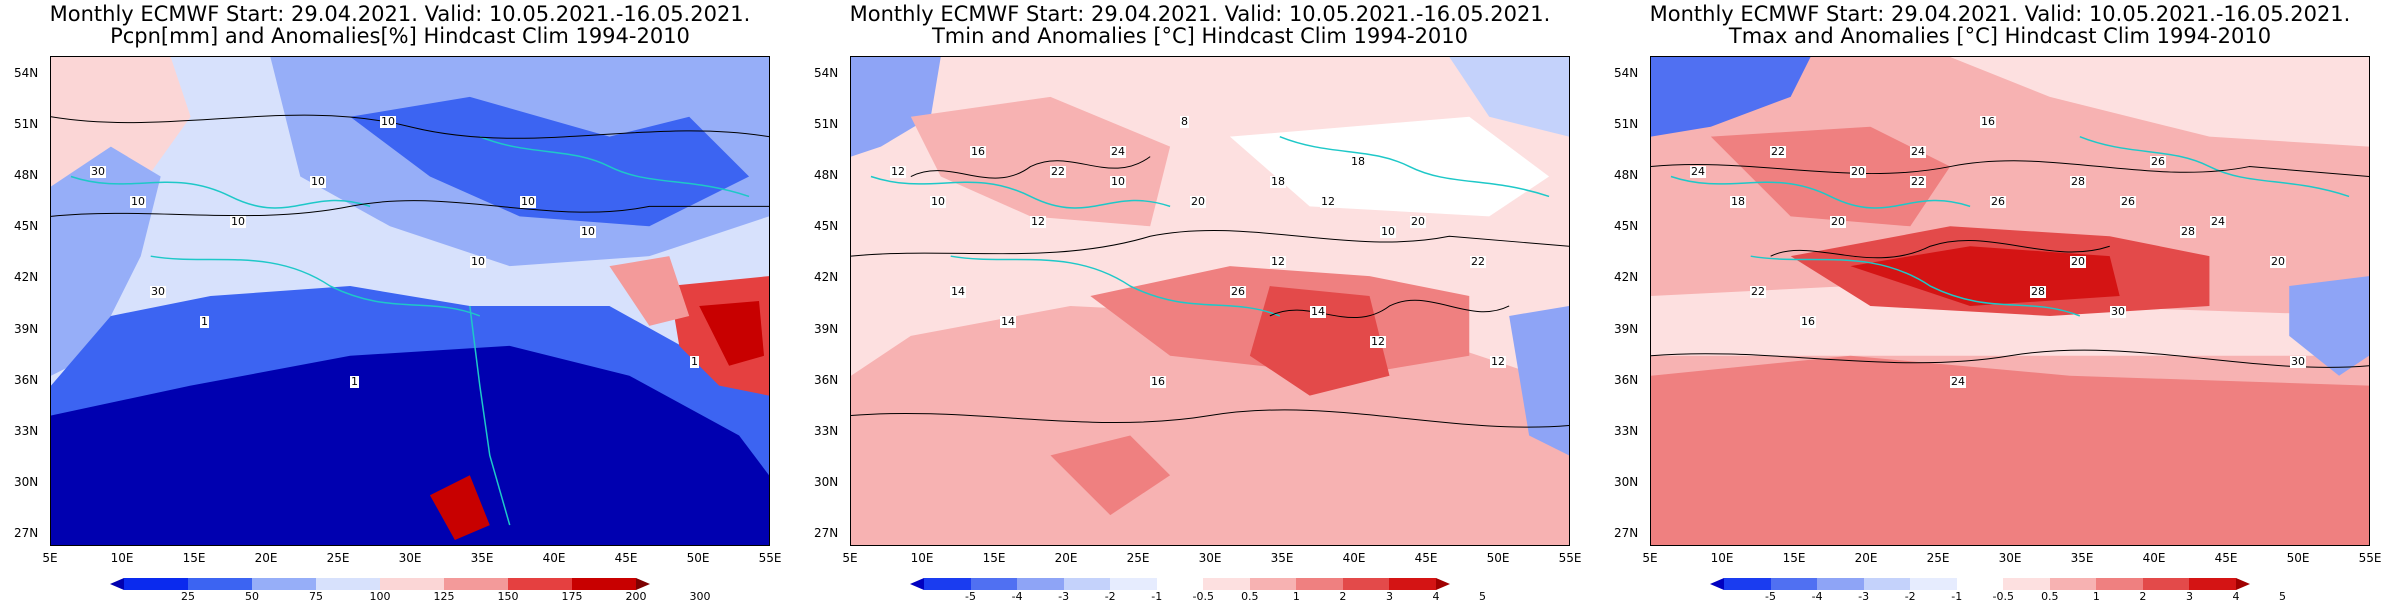 This screenshot has height=603, width=2400. What do you see at coordinates (626, 558) in the screenshot?
I see `lon-tick-label: 45E` at bounding box center [626, 558].